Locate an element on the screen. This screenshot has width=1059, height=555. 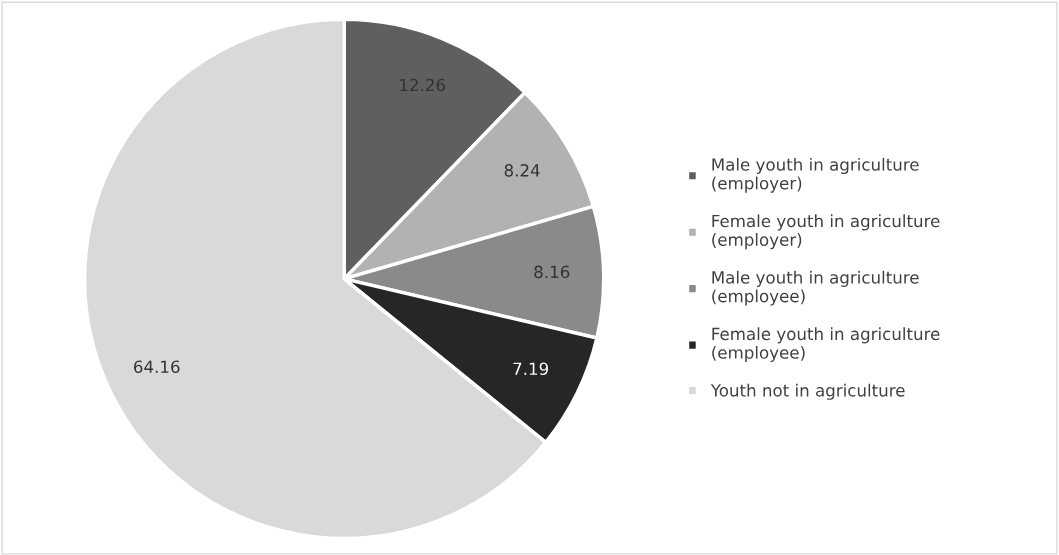
data-label: 64.16 is located at coordinates (157, 367).